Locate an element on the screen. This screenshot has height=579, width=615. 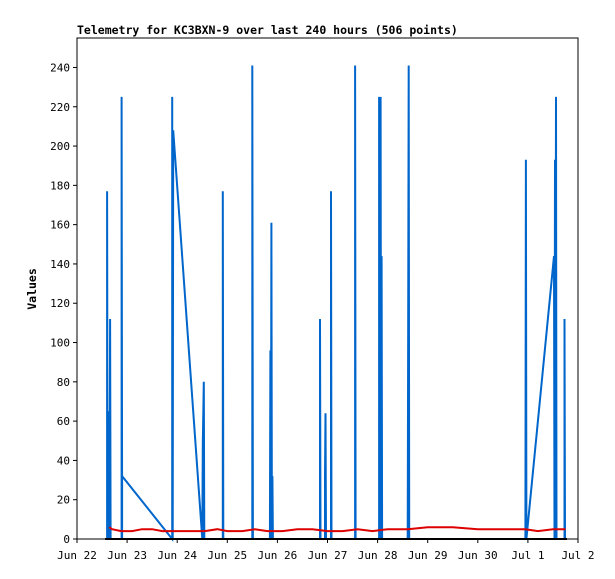
y-tick-label: 80 is located at coordinates (63, 382).